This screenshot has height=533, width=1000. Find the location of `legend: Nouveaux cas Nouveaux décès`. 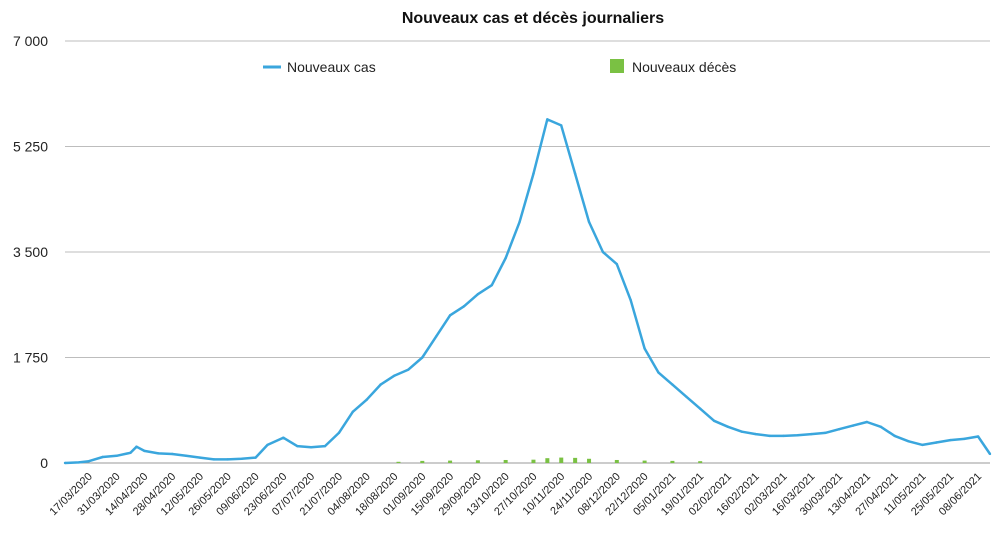

legend: Nouveaux cas Nouveaux décès is located at coordinates (499, 67).